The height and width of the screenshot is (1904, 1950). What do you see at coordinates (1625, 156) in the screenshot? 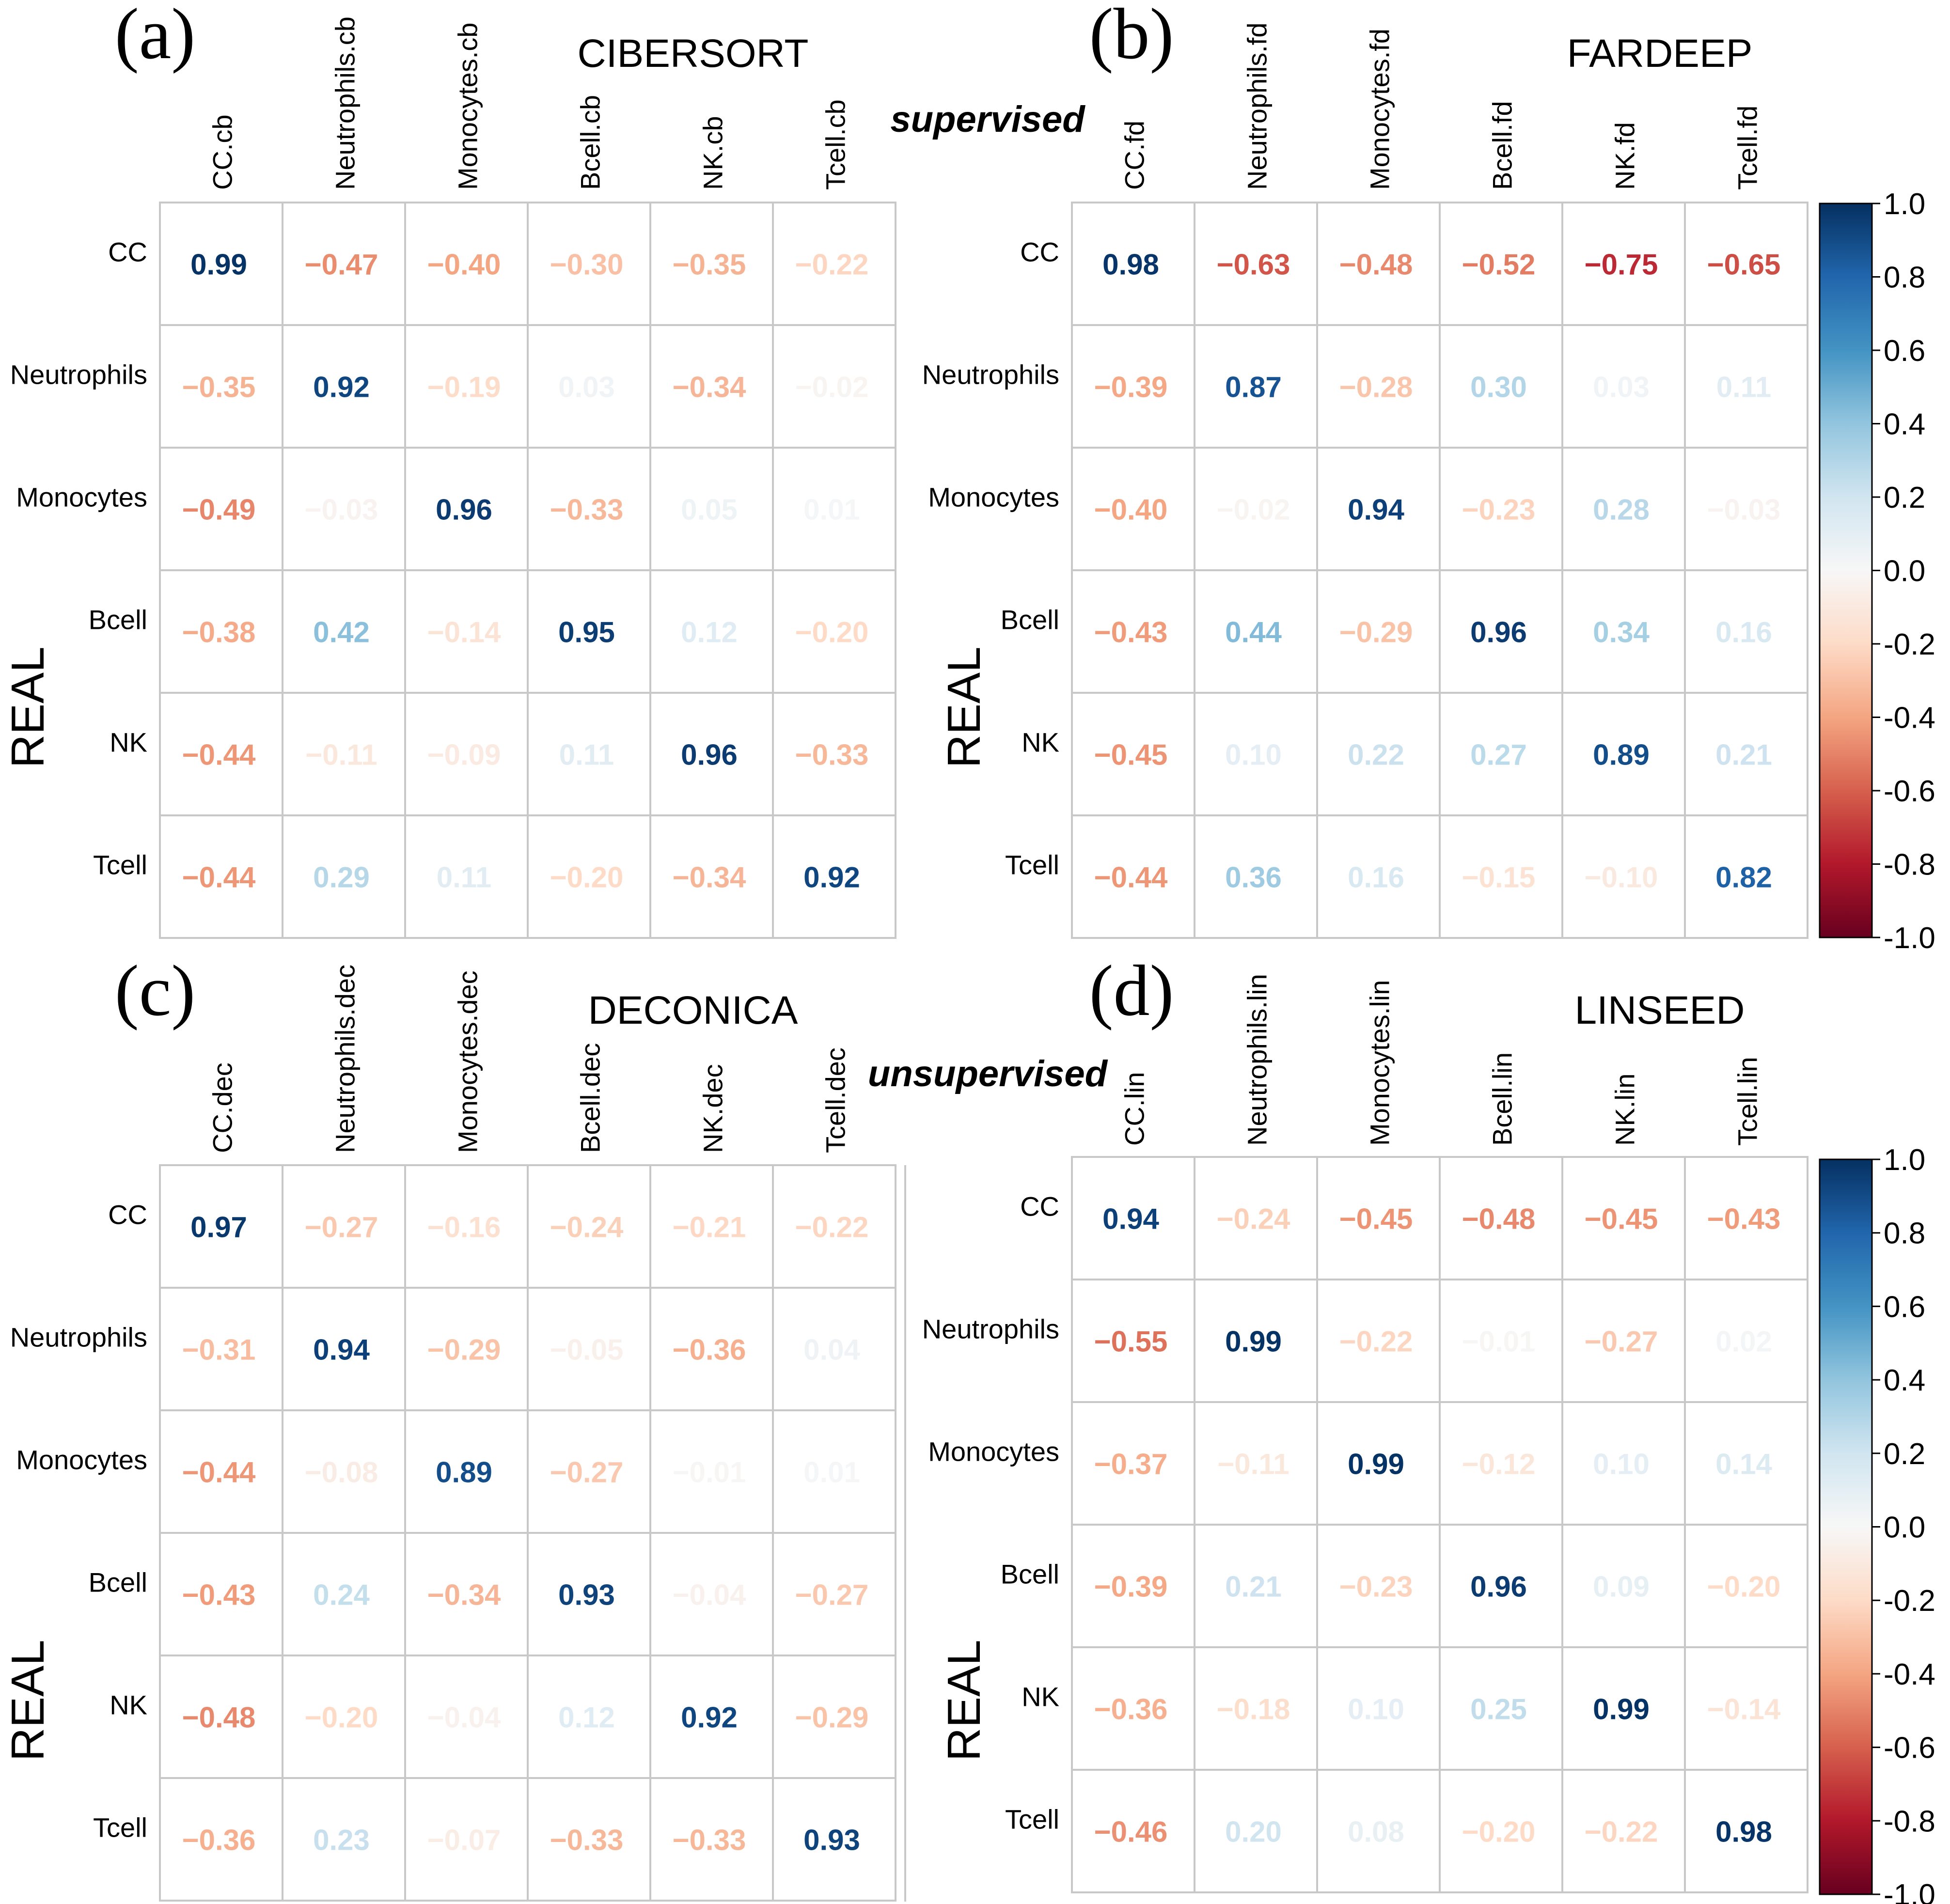
I see `col-tick-label: NK.fd` at bounding box center [1625, 156].